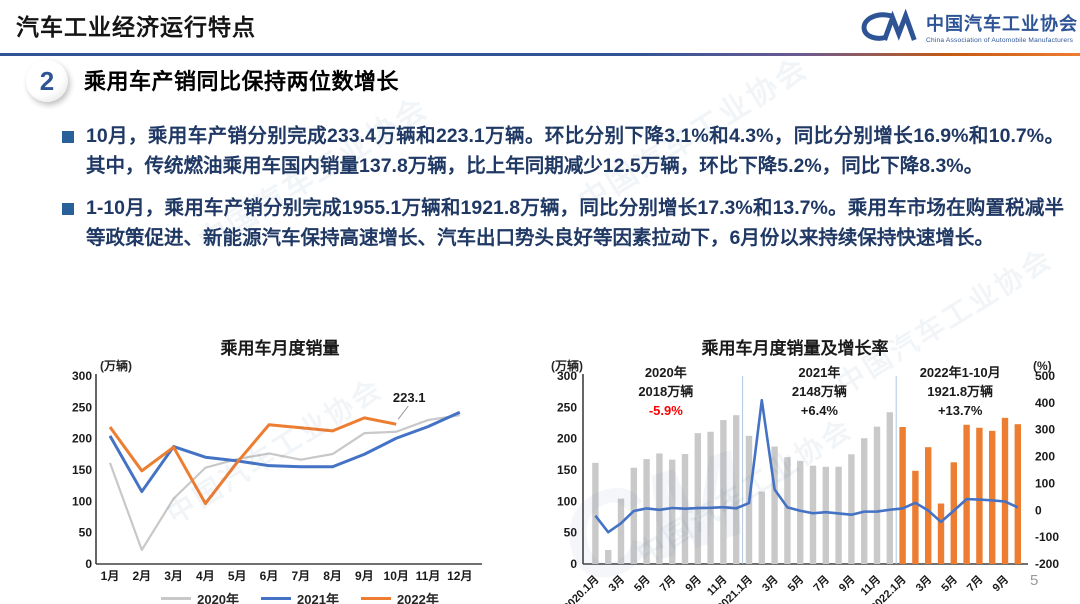  What do you see at coordinates (889, 24) in the screenshot?
I see `caam-logo-mark` at bounding box center [889, 24].